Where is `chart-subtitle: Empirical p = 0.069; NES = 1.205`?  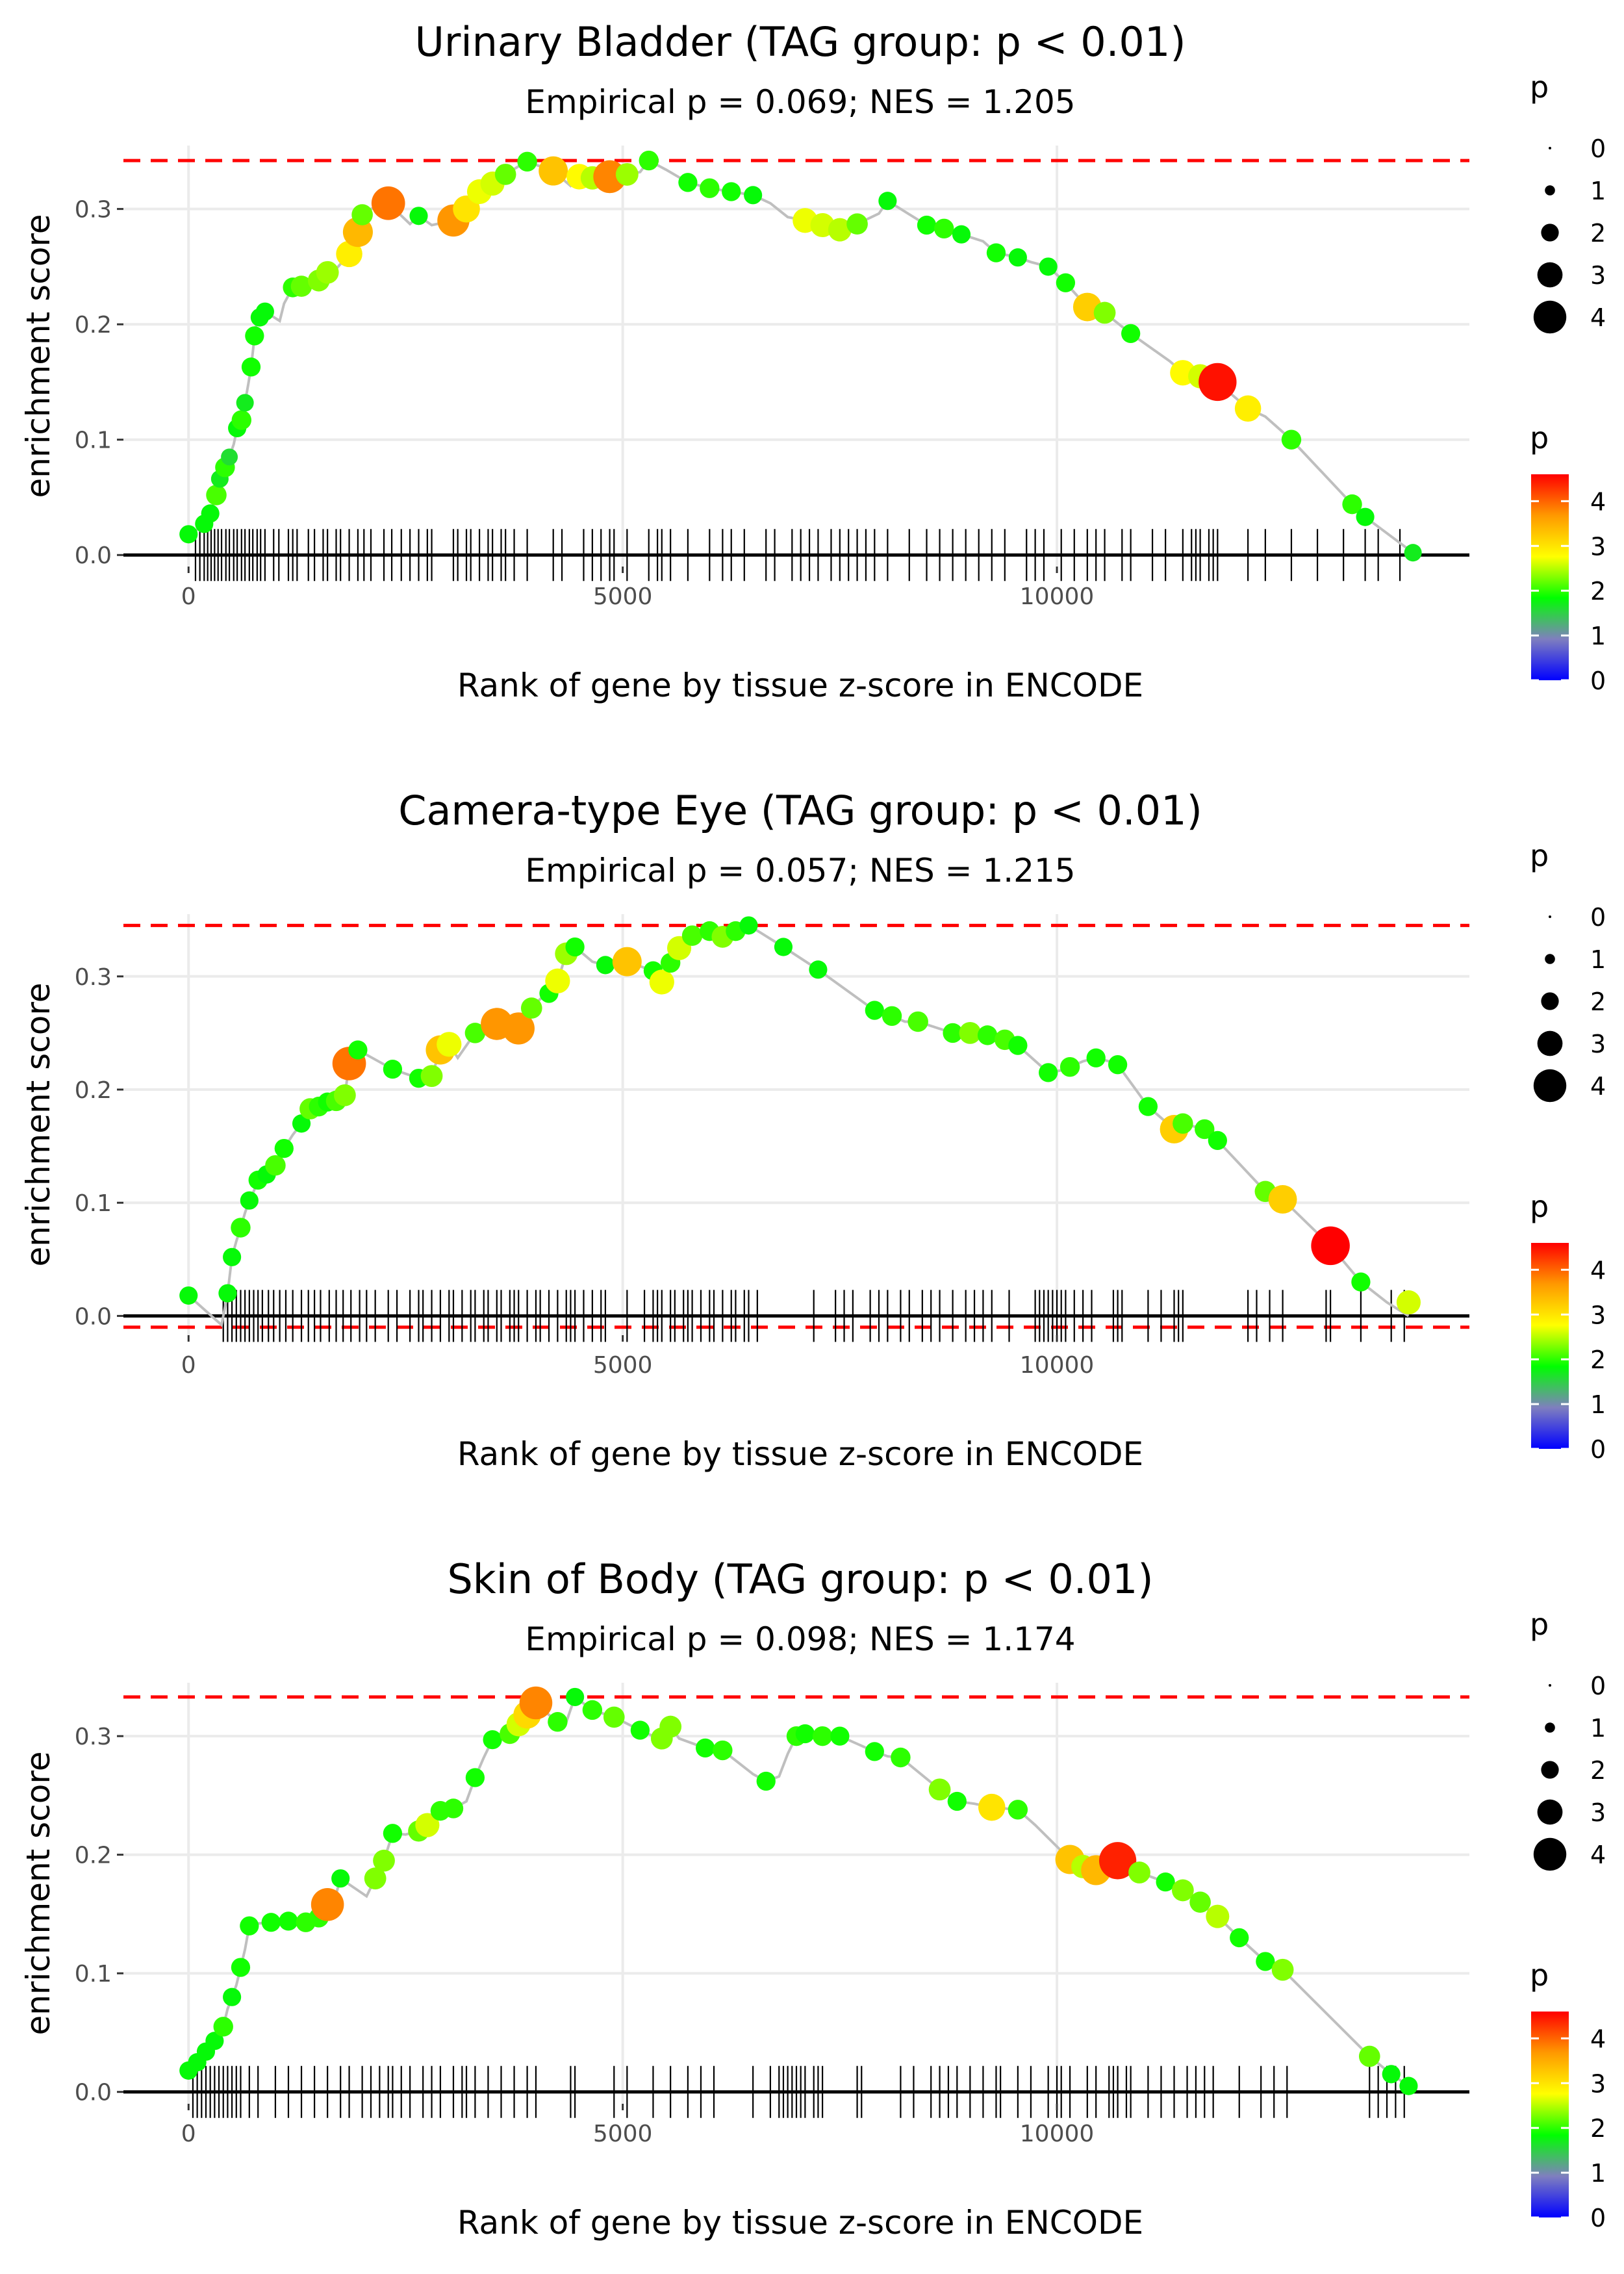 chart-subtitle: Empirical p = 0.069; NES = 1.205 is located at coordinates (800, 102).